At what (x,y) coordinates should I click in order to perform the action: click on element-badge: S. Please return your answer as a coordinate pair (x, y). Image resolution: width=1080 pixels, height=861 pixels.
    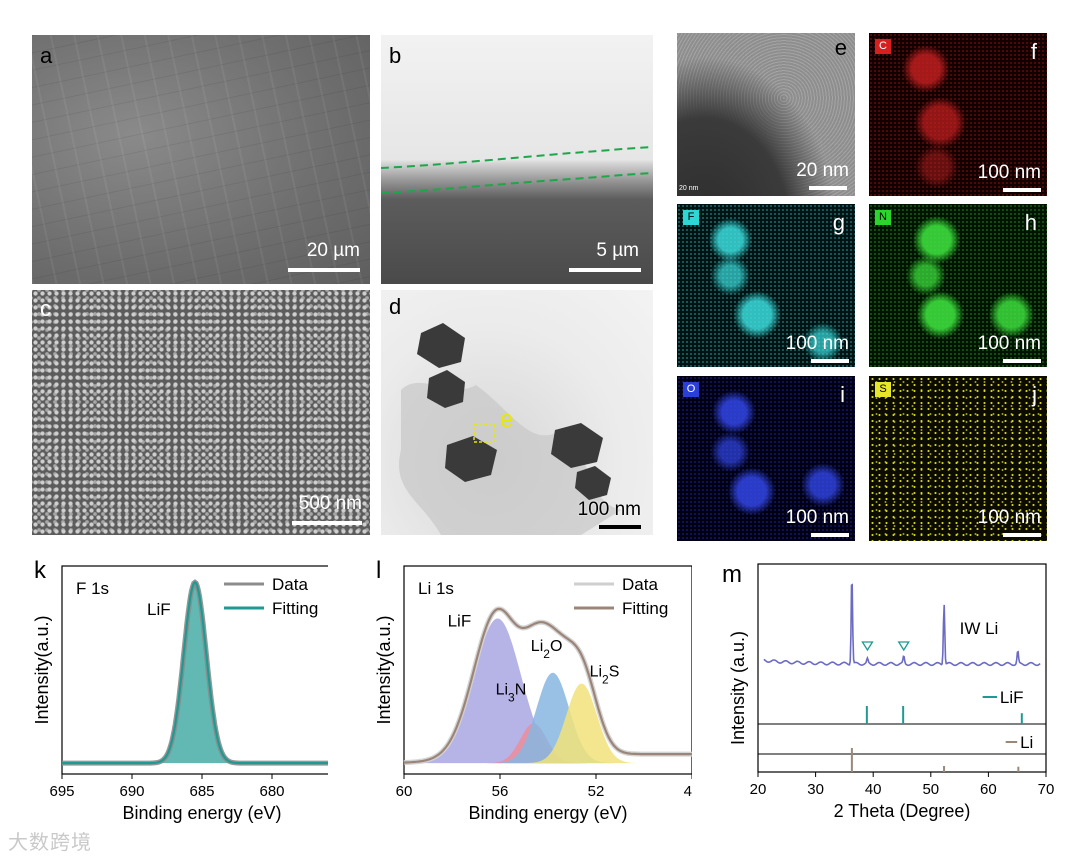
    Looking at the image, I should click on (883, 389).